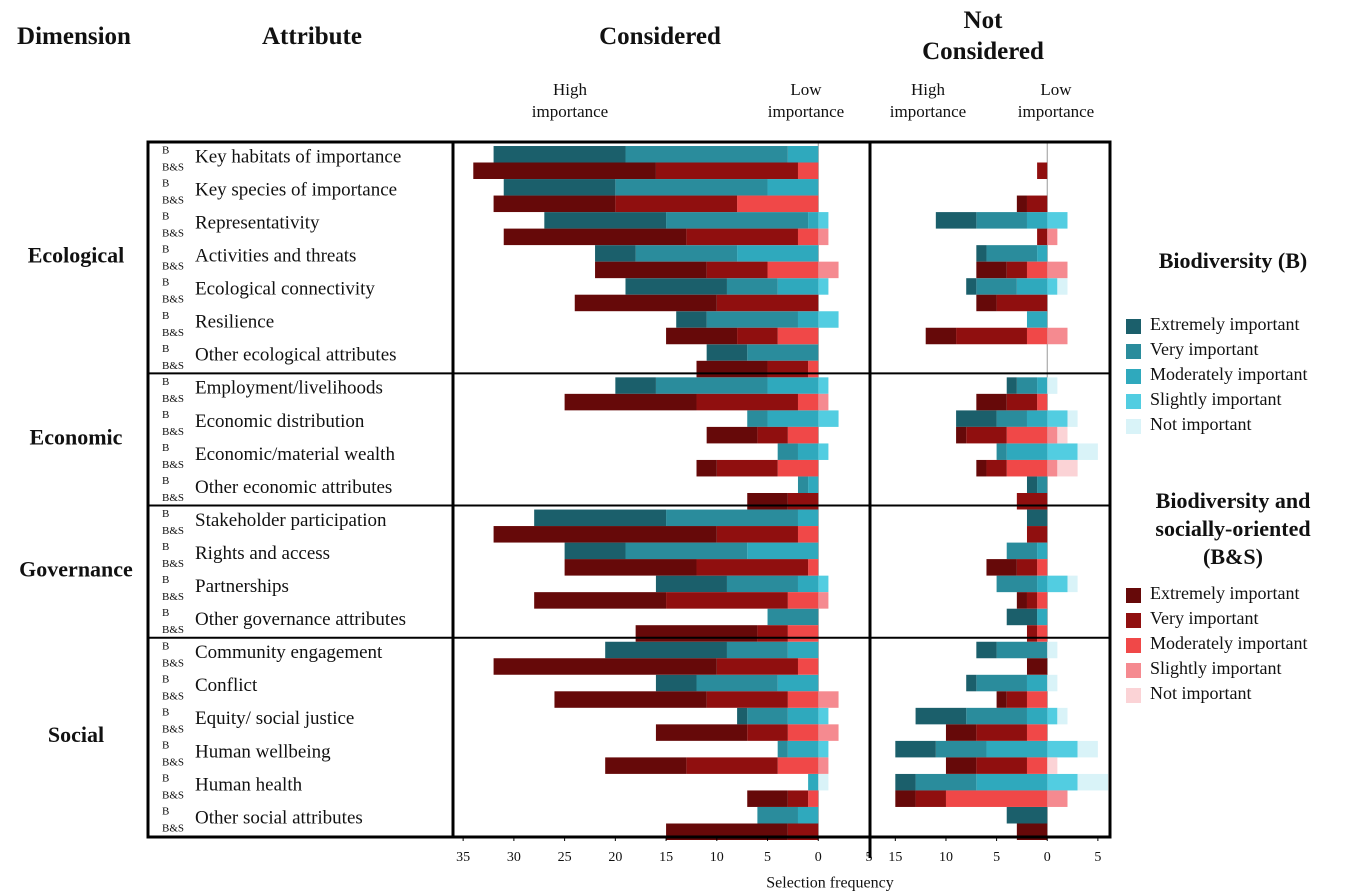 This screenshot has width=1359, height=896. I want to click on legend-title: Biodiversity (B), so click(1233, 260).